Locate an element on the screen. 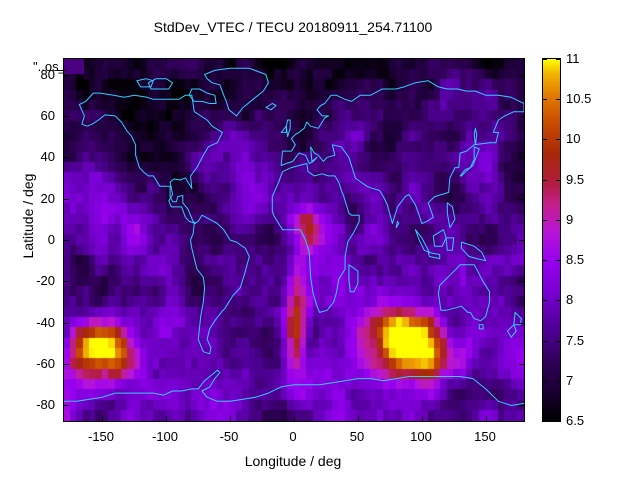 This screenshot has width=640, height=480. y-axis-tick-label: -40 is located at coordinates (45, 322).